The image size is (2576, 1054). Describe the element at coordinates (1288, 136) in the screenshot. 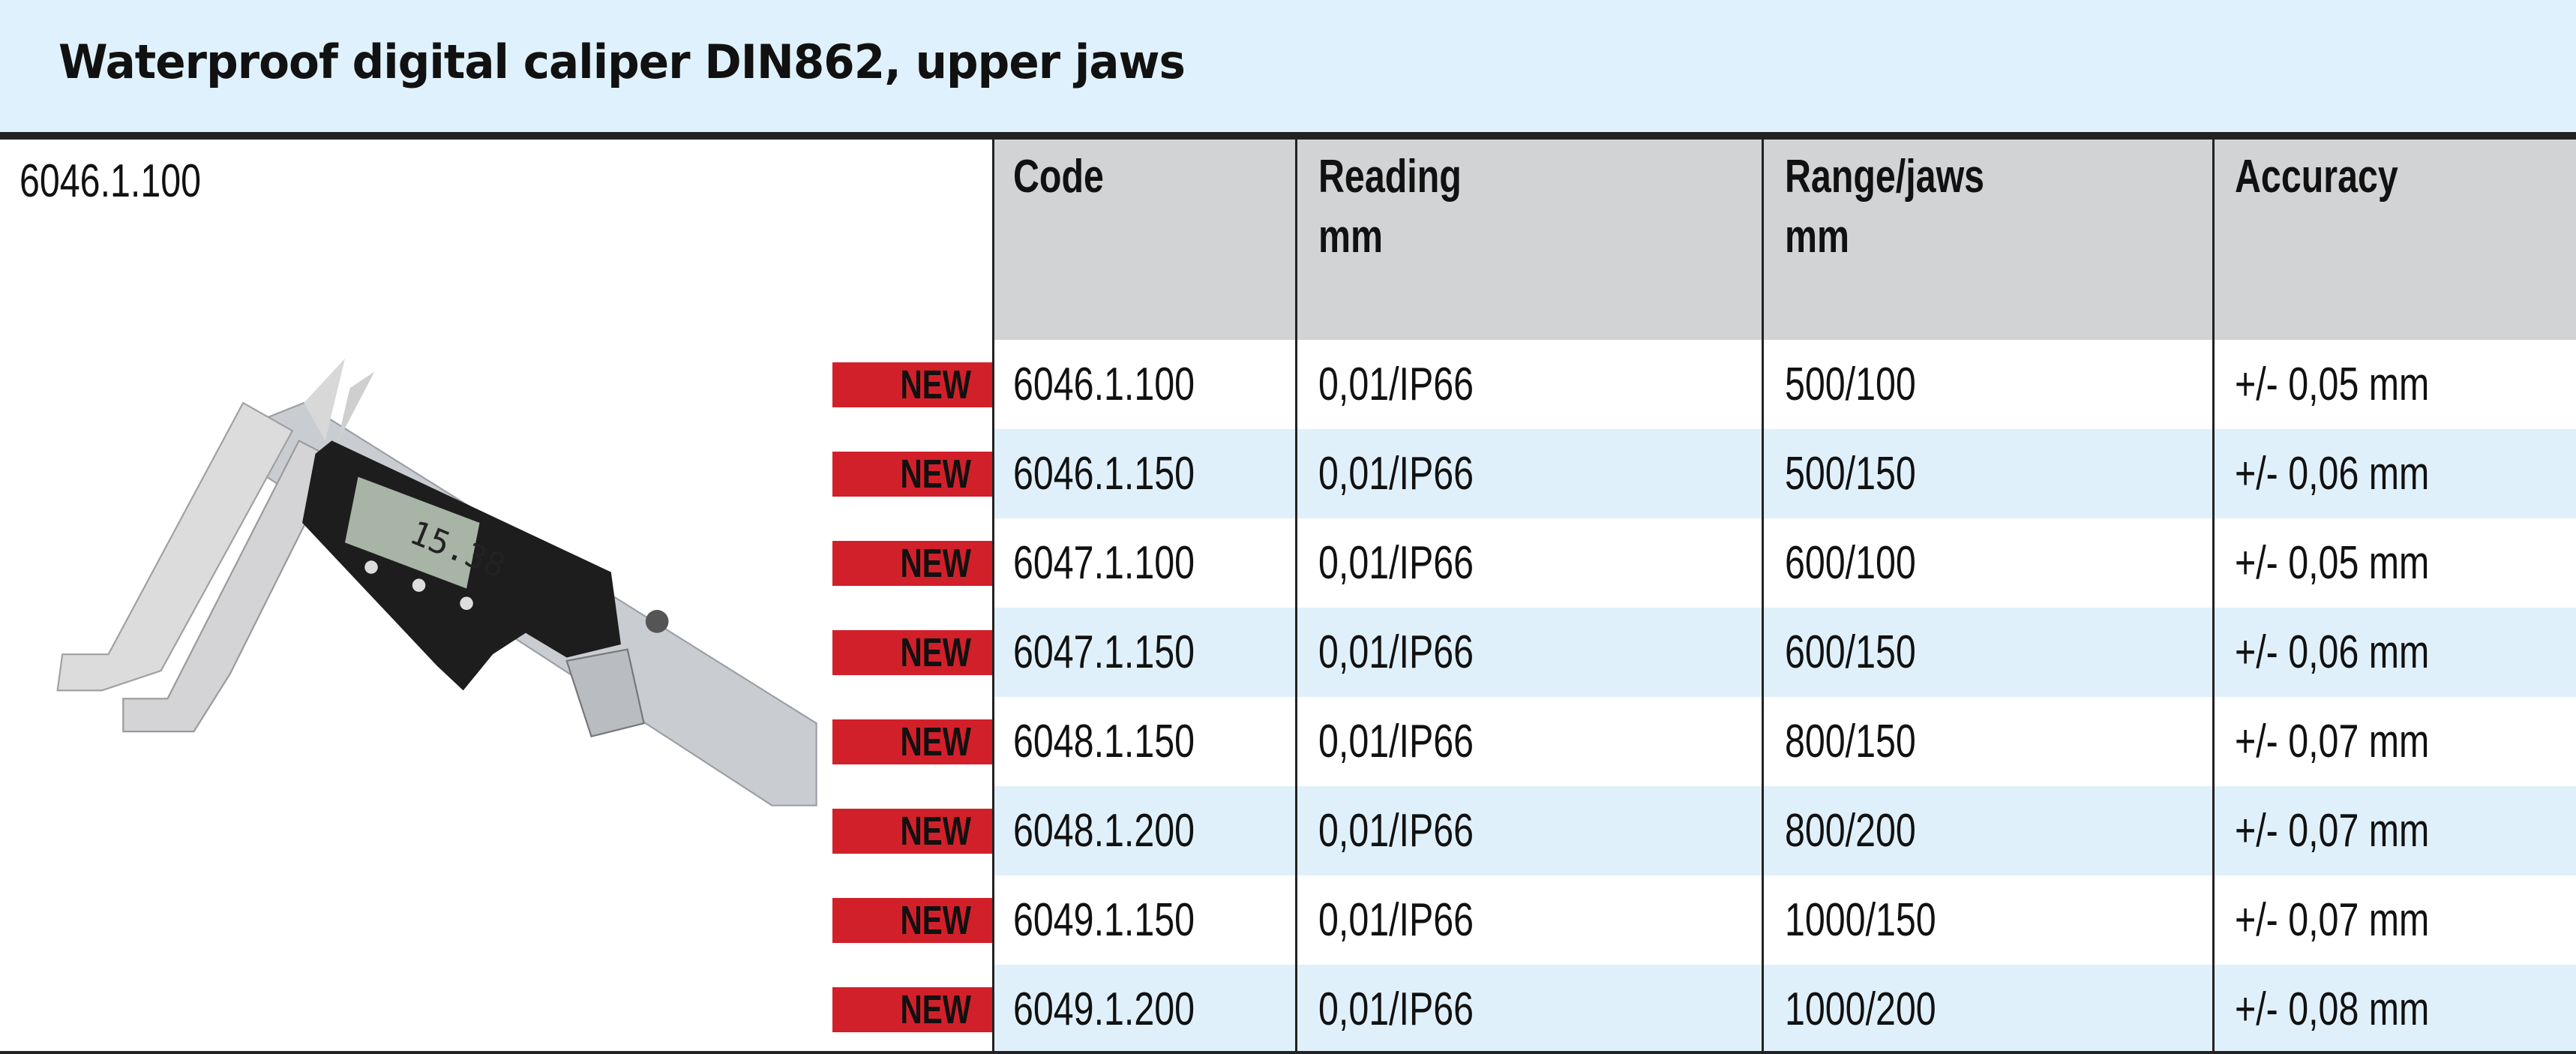

I see `divider` at that location.